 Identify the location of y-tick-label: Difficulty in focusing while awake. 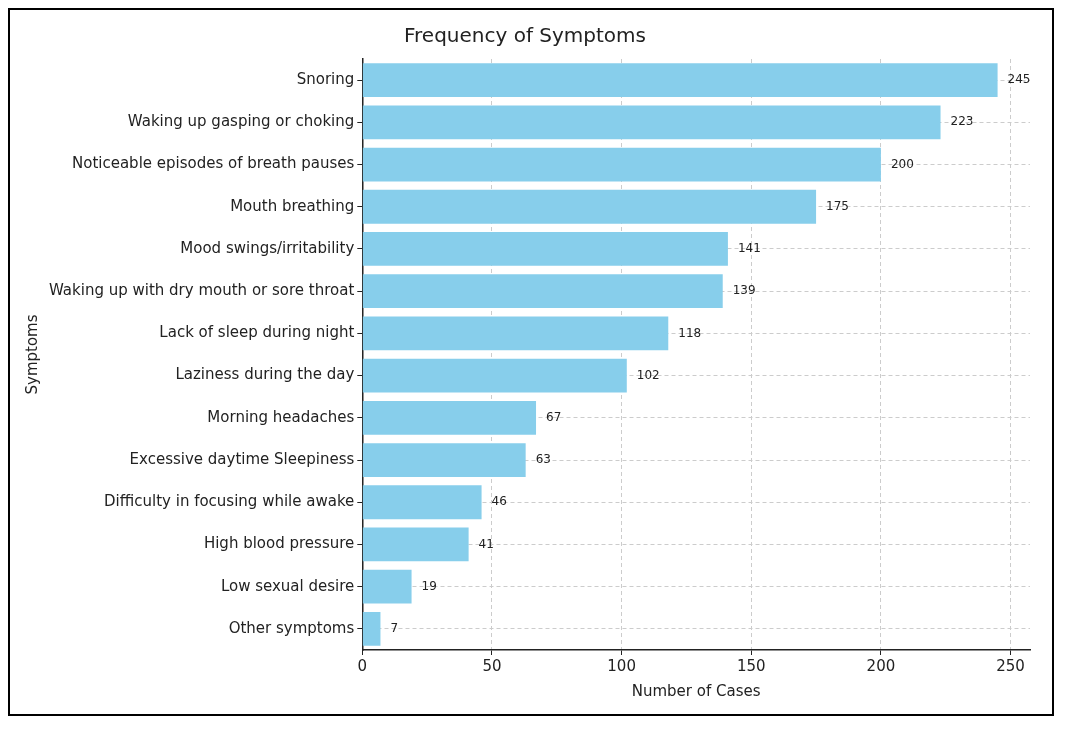
(229, 501).